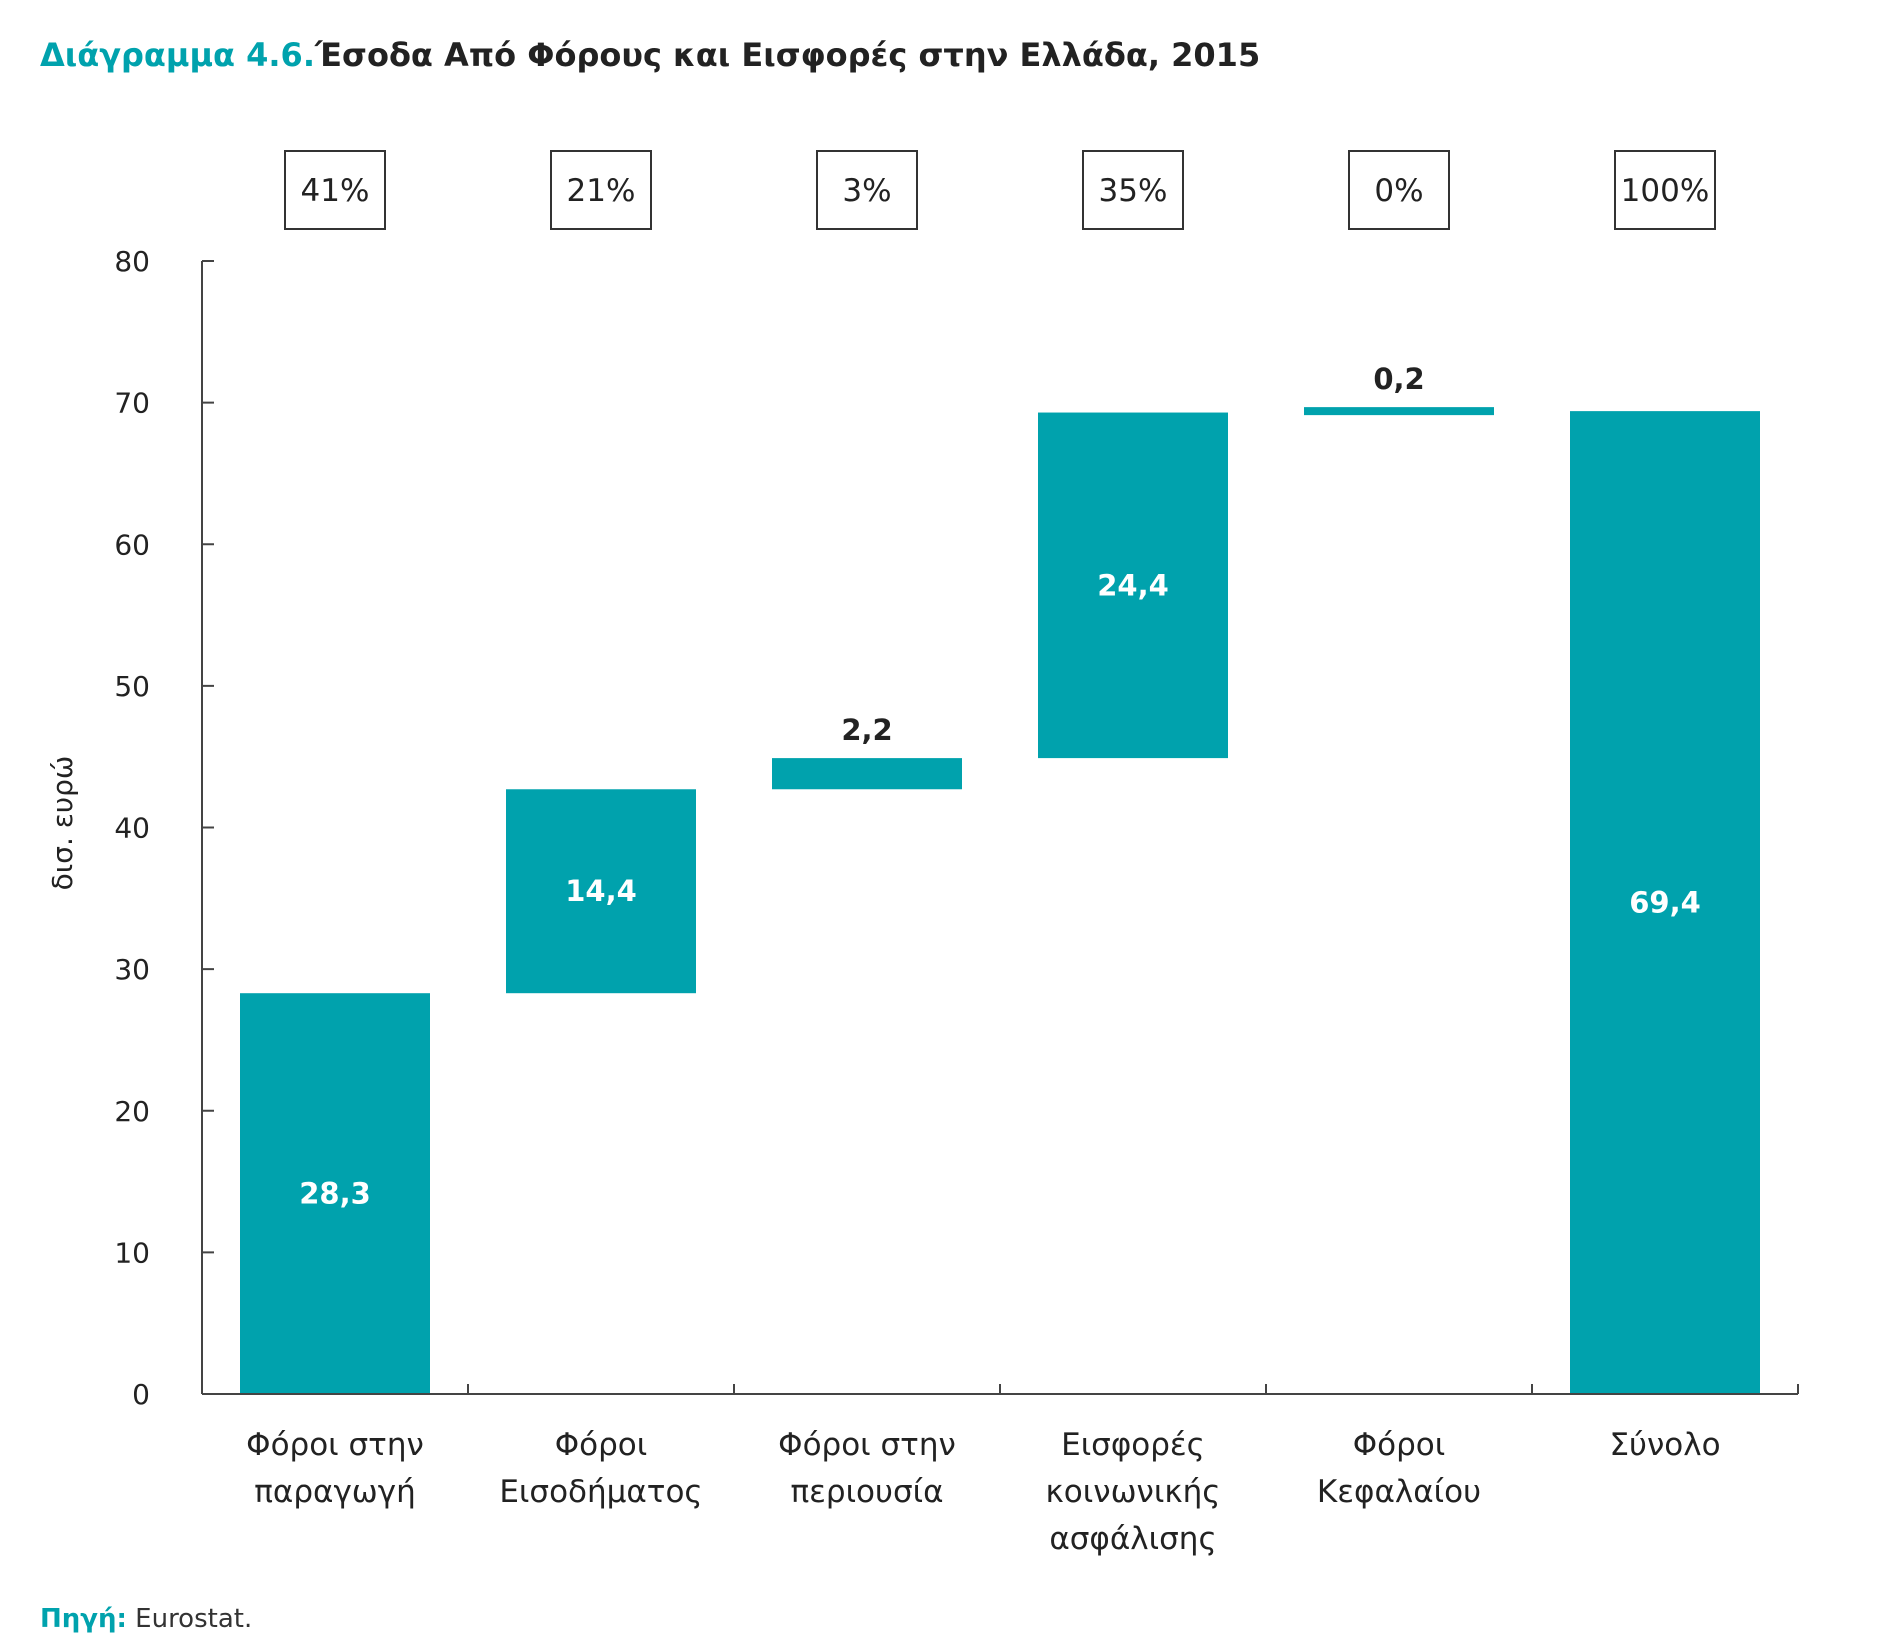  Describe the element at coordinates (132, 1252) in the screenshot. I see `y-tick-label: 10` at that location.